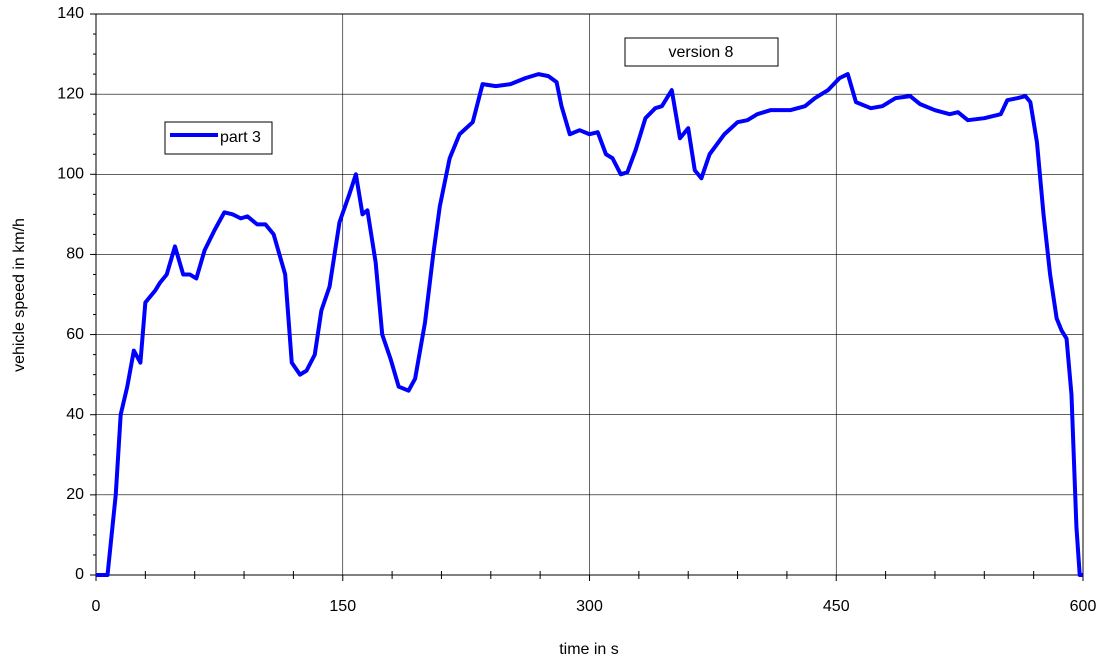 This screenshot has width=1108, height=666. I want to click on x-tick-label: 300, so click(589, 606).